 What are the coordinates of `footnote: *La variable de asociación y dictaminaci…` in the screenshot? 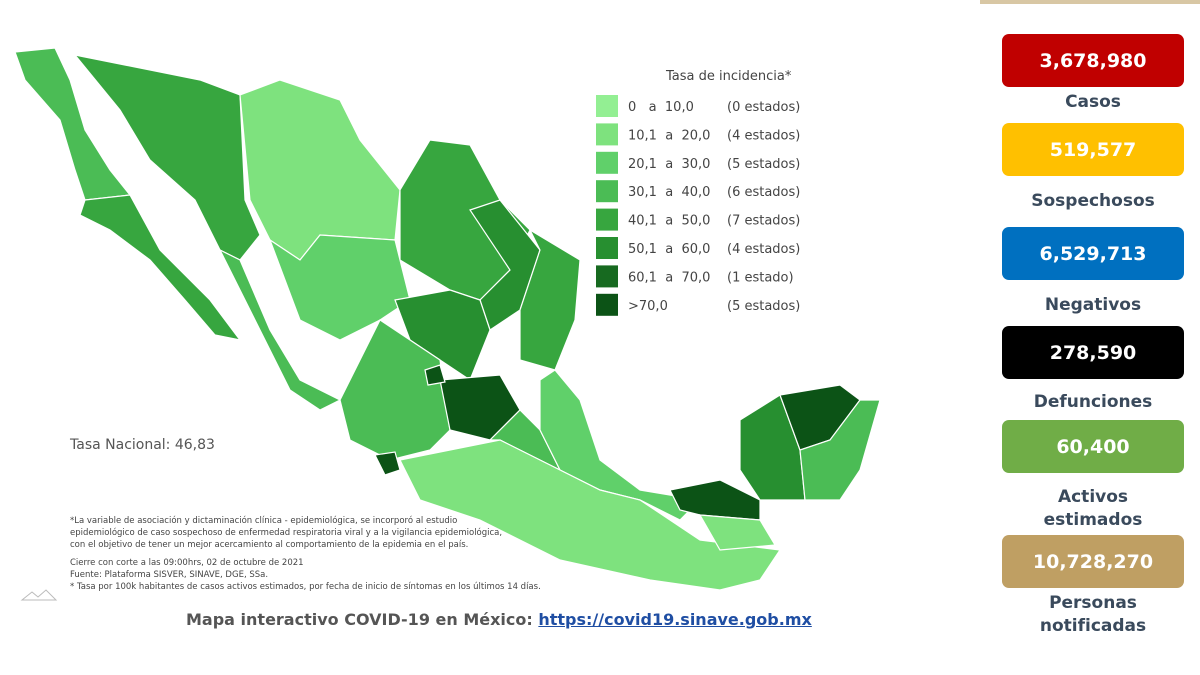 It's located at (263, 520).